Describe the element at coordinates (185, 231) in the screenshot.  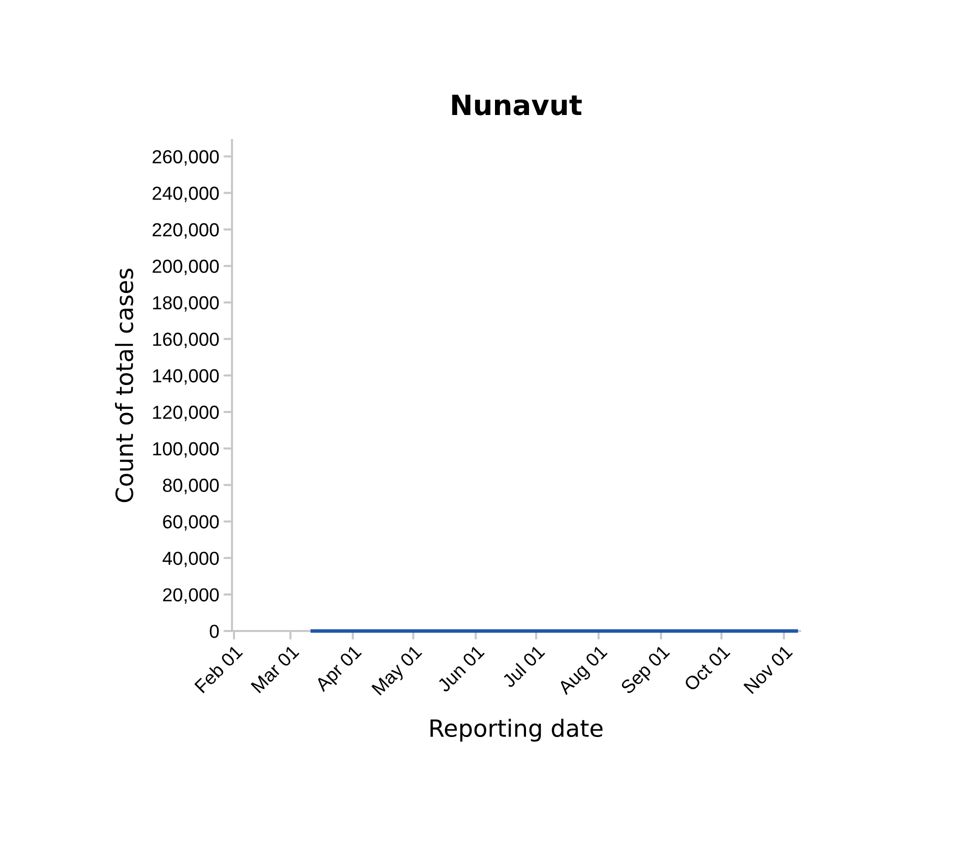
I see `y-tick-label: 220,000` at that location.